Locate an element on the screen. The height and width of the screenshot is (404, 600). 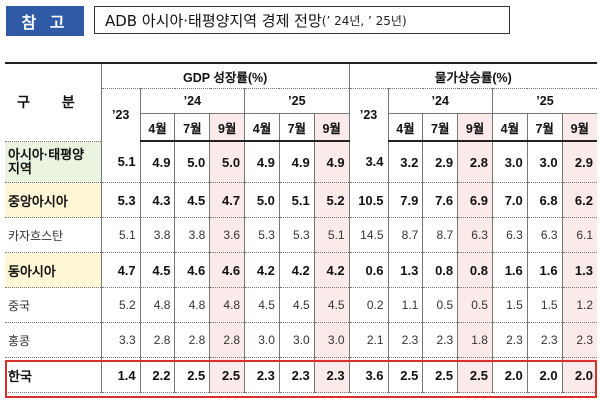
cpi-cell: 1.1 is located at coordinates (406, 305).